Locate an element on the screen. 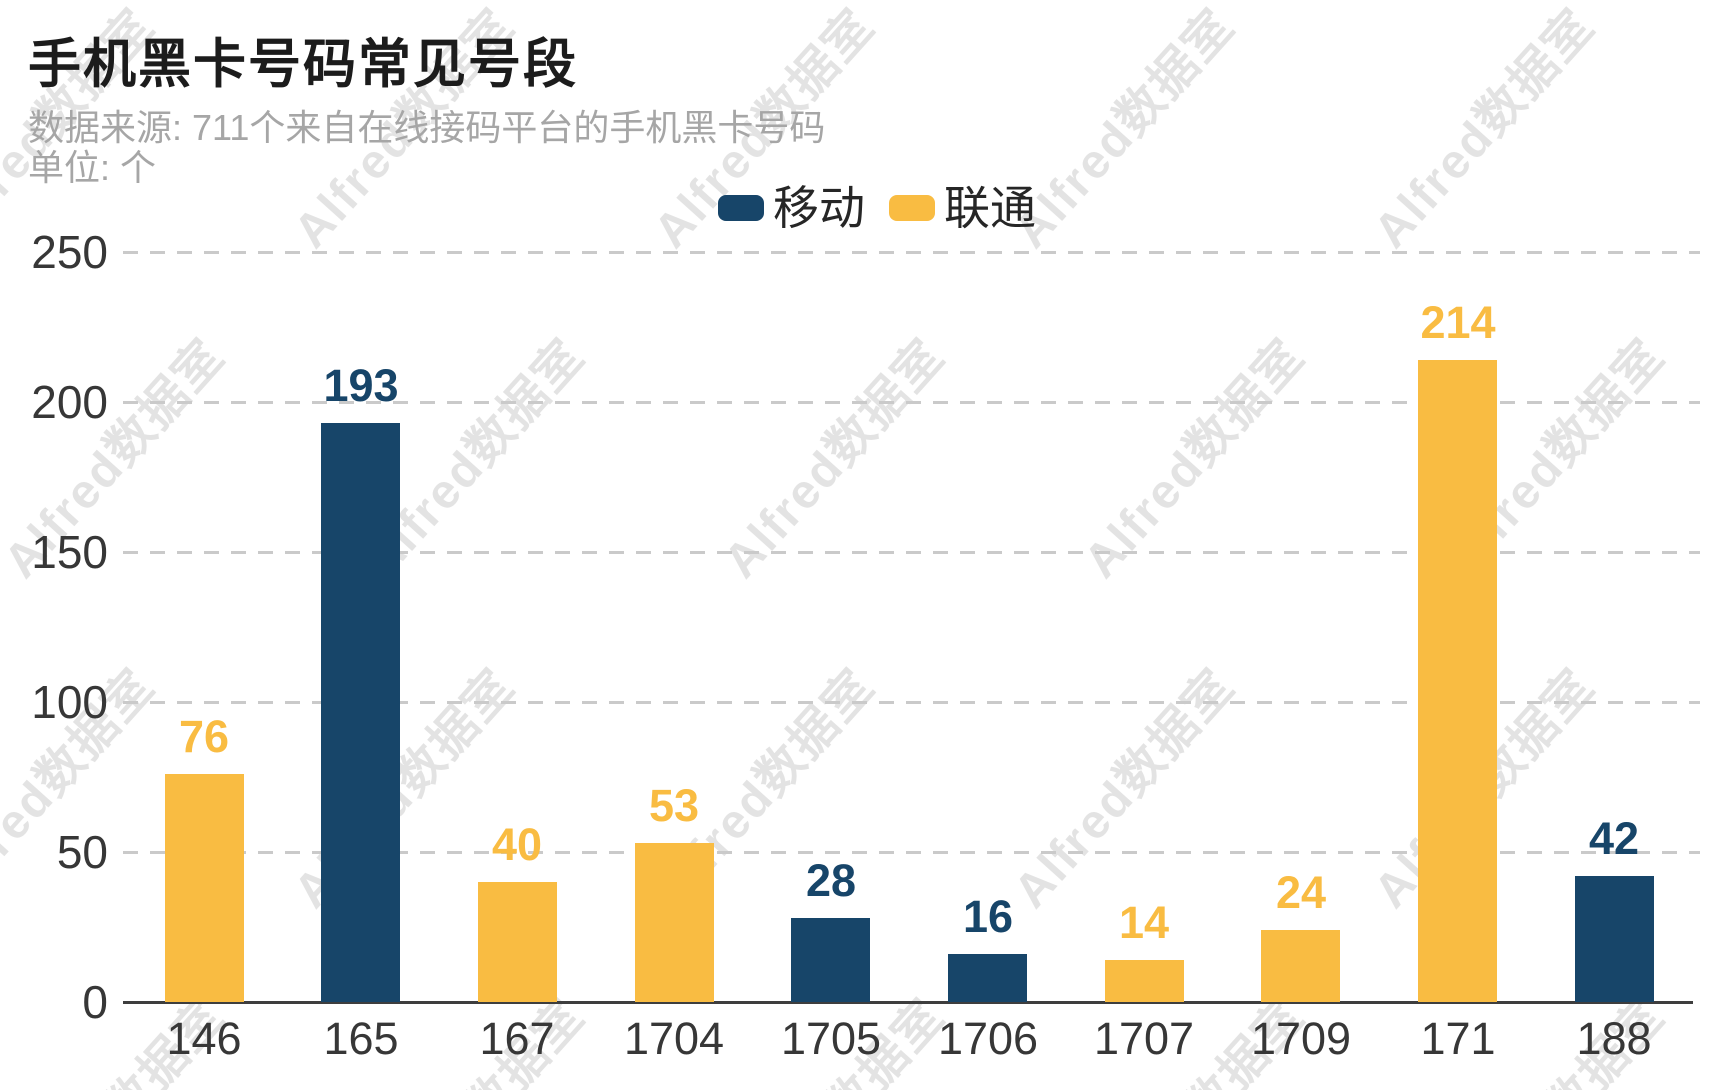 This screenshot has width=1729, height=1090. legend: 移动 联通 is located at coordinates (877, 208).